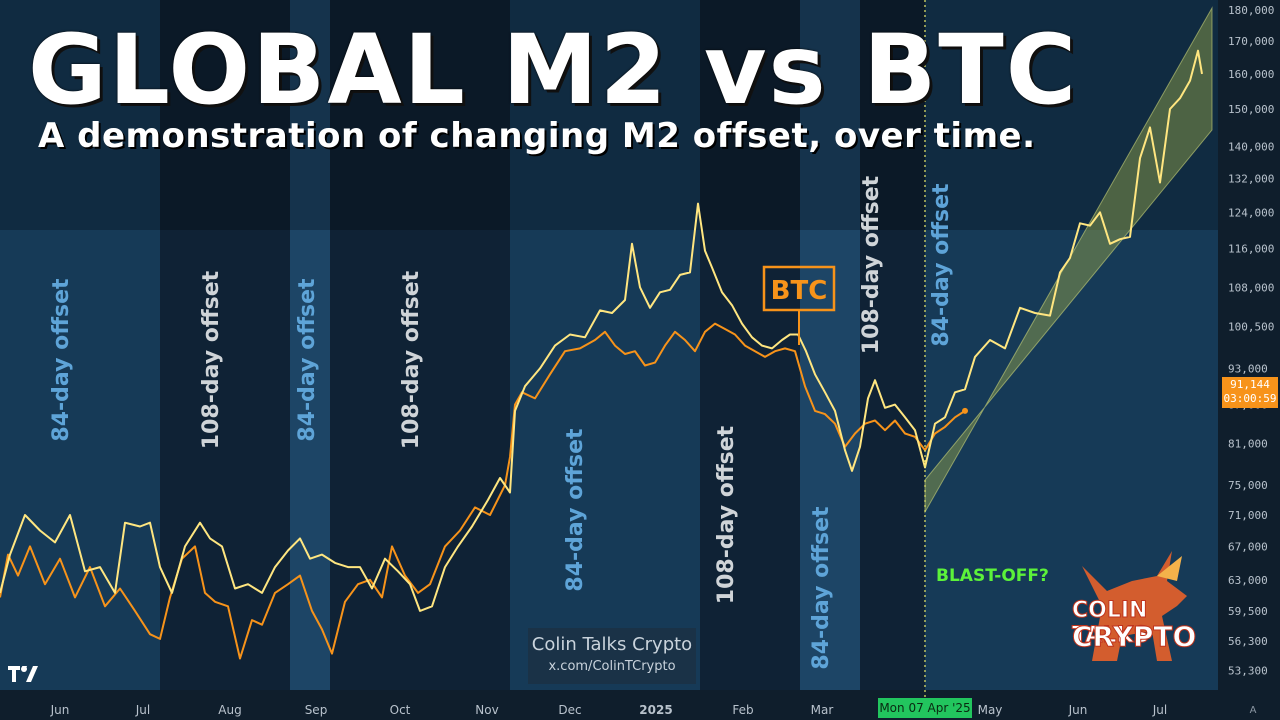 The height and width of the screenshot is (720, 1280). What do you see at coordinates (1248, 546) in the screenshot?
I see `y-tick-label: 67,000` at bounding box center [1248, 546].